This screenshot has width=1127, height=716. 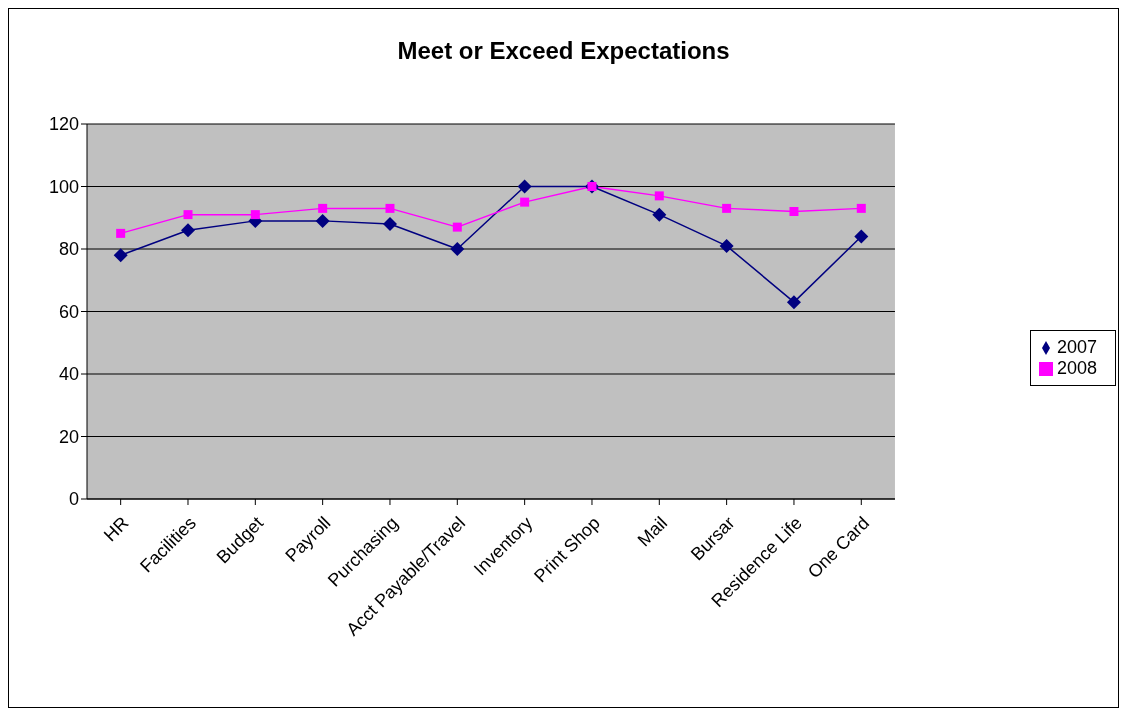 I want to click on y-tick-label: 100, so click(x=63, y=186).